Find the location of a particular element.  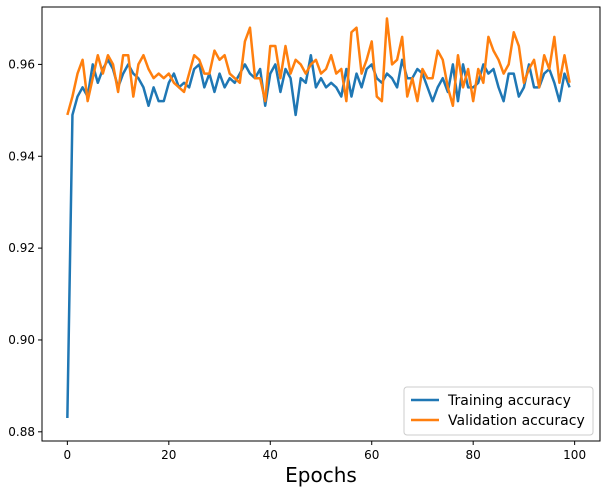

y-tick-label: 0.88 is located at coordinates (21, 432).